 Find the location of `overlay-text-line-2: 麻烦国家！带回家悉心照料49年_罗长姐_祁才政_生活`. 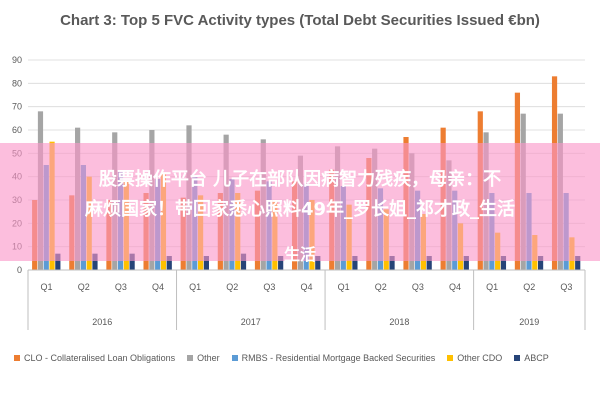

overlay-text-line-2: 麻烦国家！带回家悉心照料49年_罗长姐_祁才政_生活 is located at coordinates (300, 209).